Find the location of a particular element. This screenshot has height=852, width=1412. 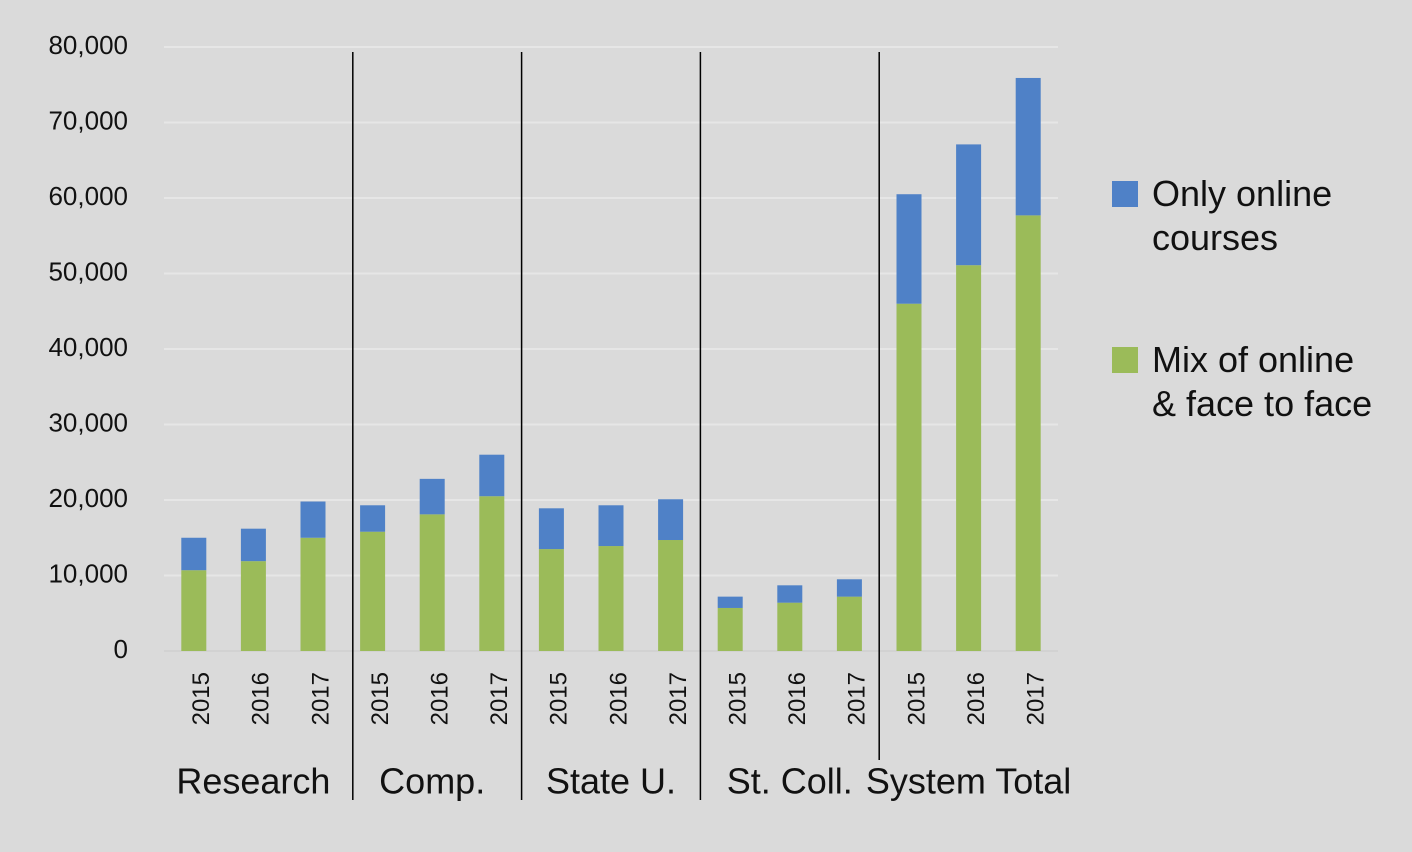

group-label: System Total is located at coordinates (968, 781).